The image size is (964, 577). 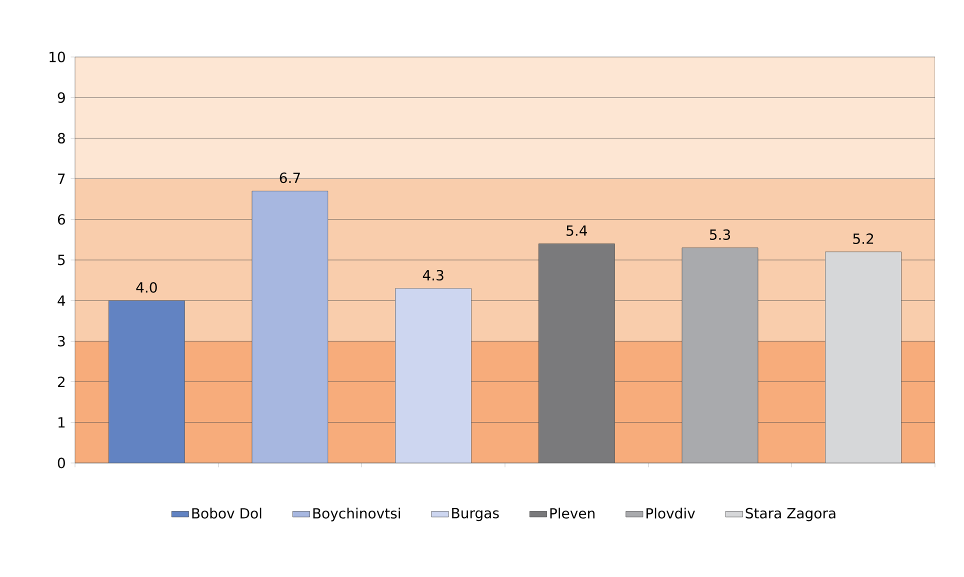 I want to click on y-tick-label: 8, so click(x=61, y=138).